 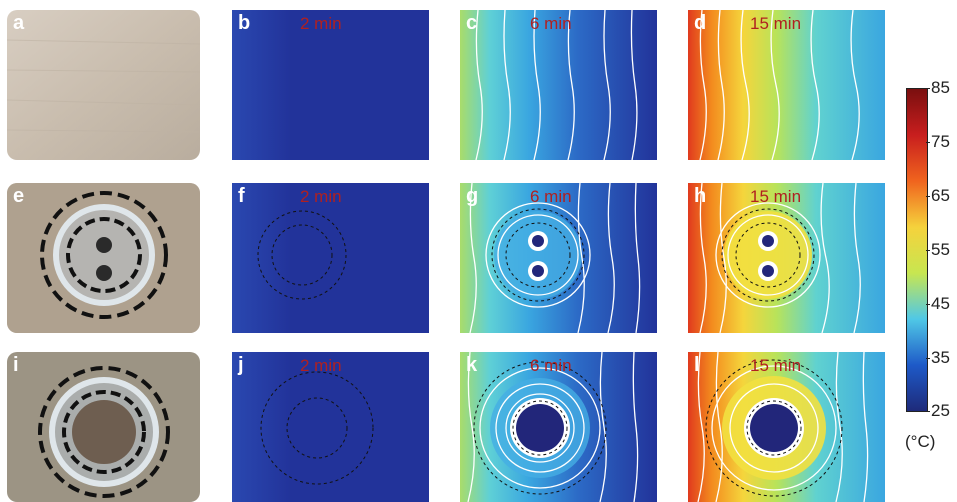 What do you see at coordinates (940, 87) in the screenshot?
I see `colorbar-tick-label: 85` at bounding box center [940, 87].